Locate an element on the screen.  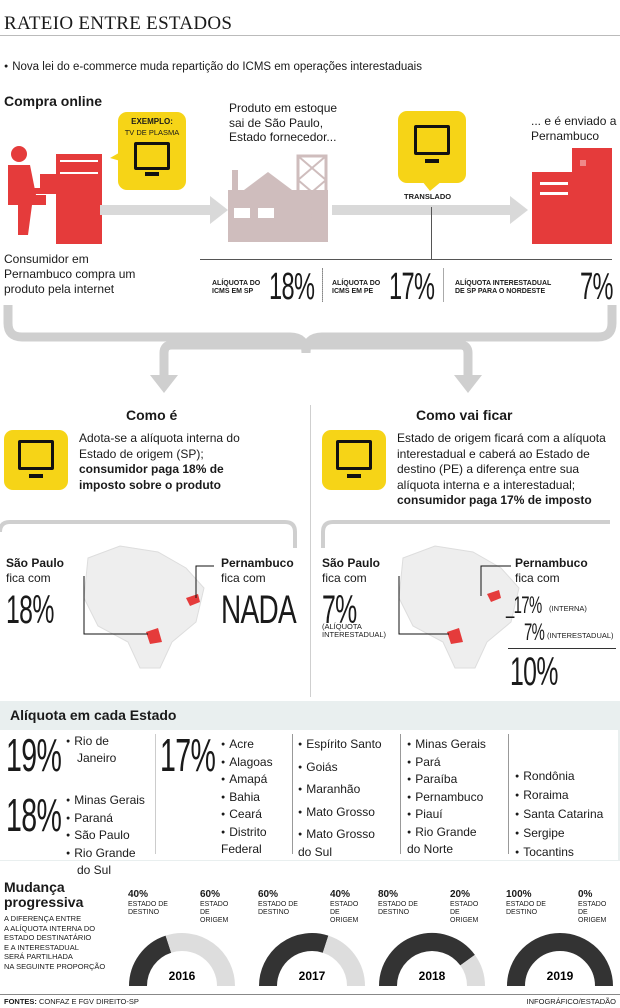
translado-tv-icon-box is located at coordinates (432, 147).